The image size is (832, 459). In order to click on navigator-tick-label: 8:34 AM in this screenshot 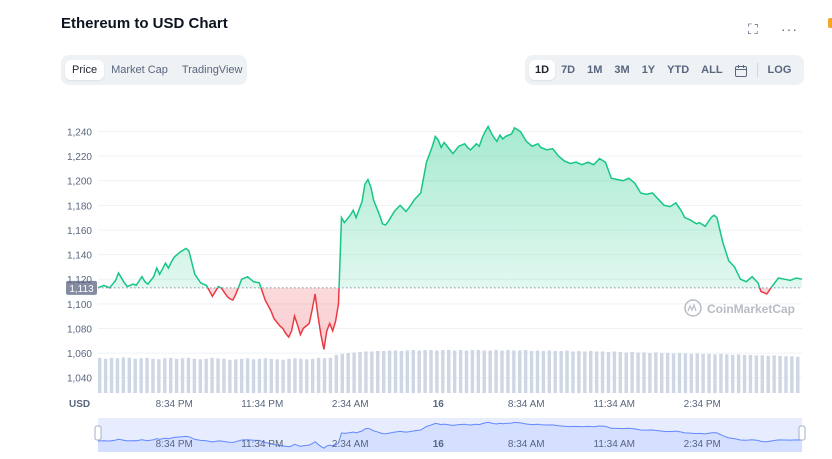, I will do `click(526, 444)`.